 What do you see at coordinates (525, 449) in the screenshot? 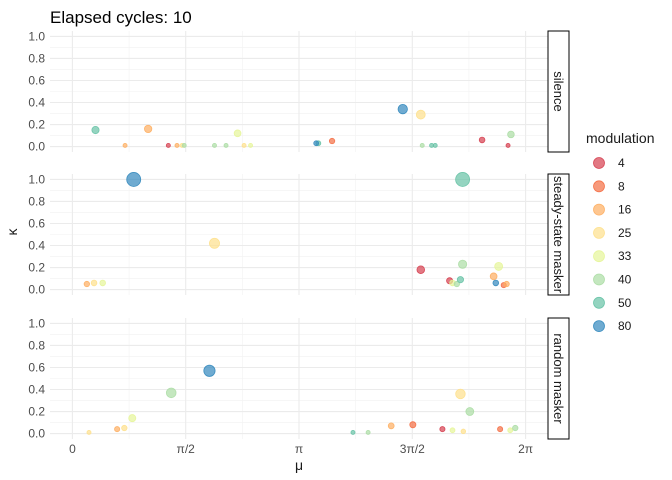
I see `x-tick-label: 2π` at bounding box center [525, 449].